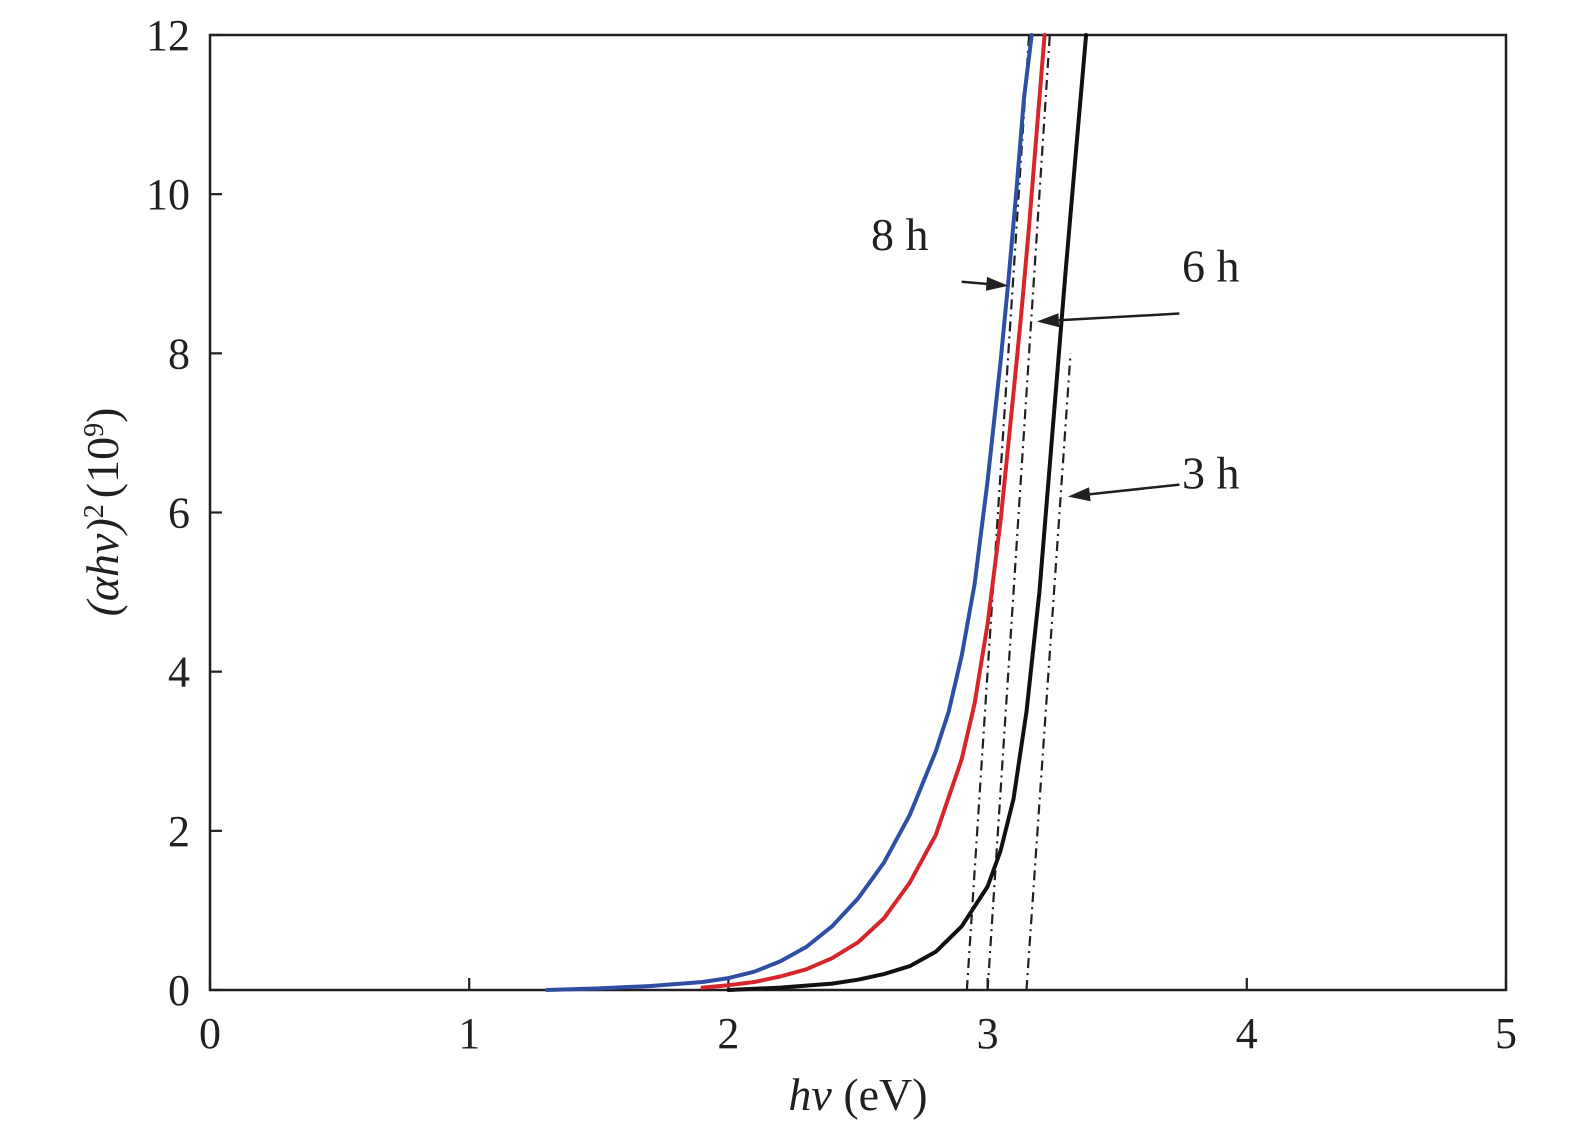 This screenshot has height=1132, width=1575. Describe the element at coordinates (168, 35) in the screenshot. I see `y-tick-label: 12` at that location.